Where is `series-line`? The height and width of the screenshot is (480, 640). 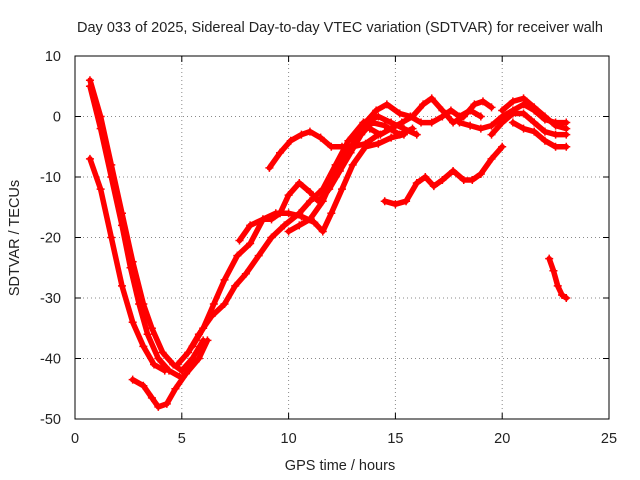
series-line is located at coordinates (135, 231).